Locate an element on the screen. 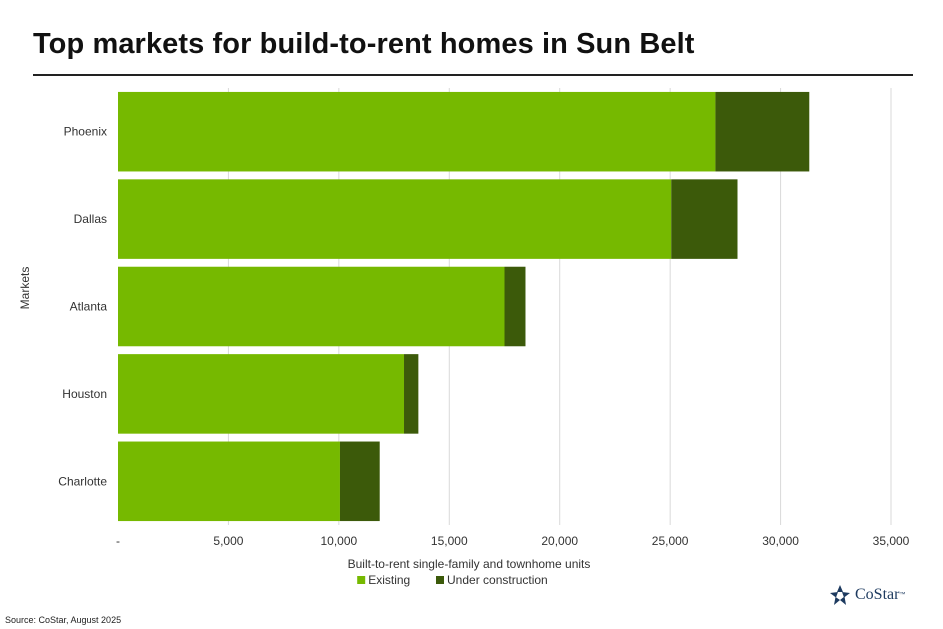 Image resolution: width=943 pixels, height=629 pixels. category-label-houston: Houston is located at coordinates (84, 394).